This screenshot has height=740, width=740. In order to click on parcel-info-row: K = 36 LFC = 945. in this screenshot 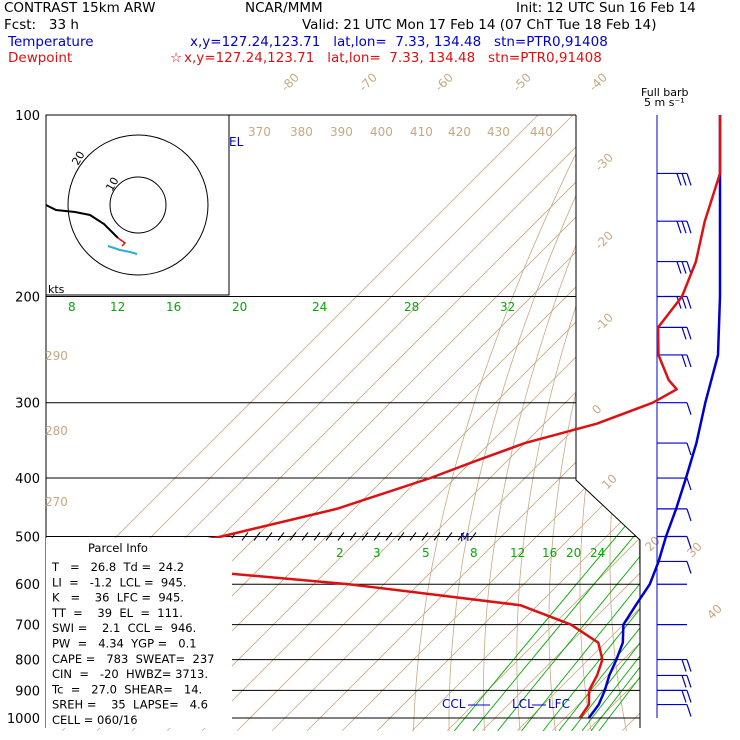, I will do `click(118, 598)`.